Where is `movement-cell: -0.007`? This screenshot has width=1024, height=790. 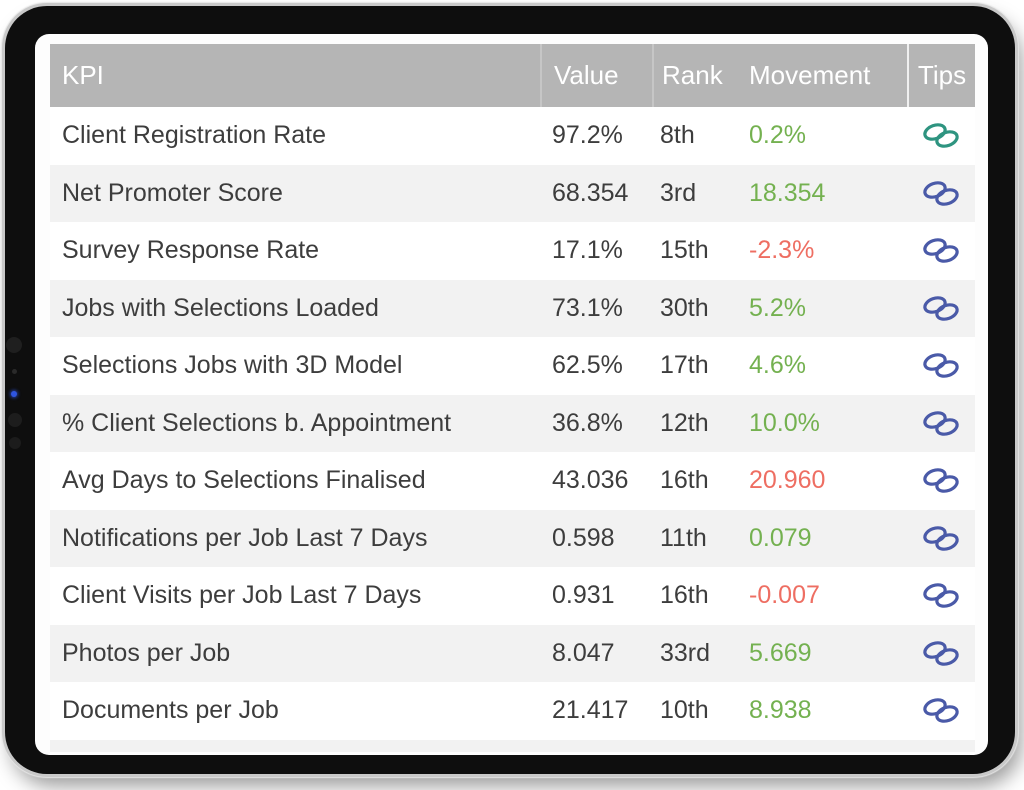
movement-cell: -0.007 is located at coordinates (784, 595).